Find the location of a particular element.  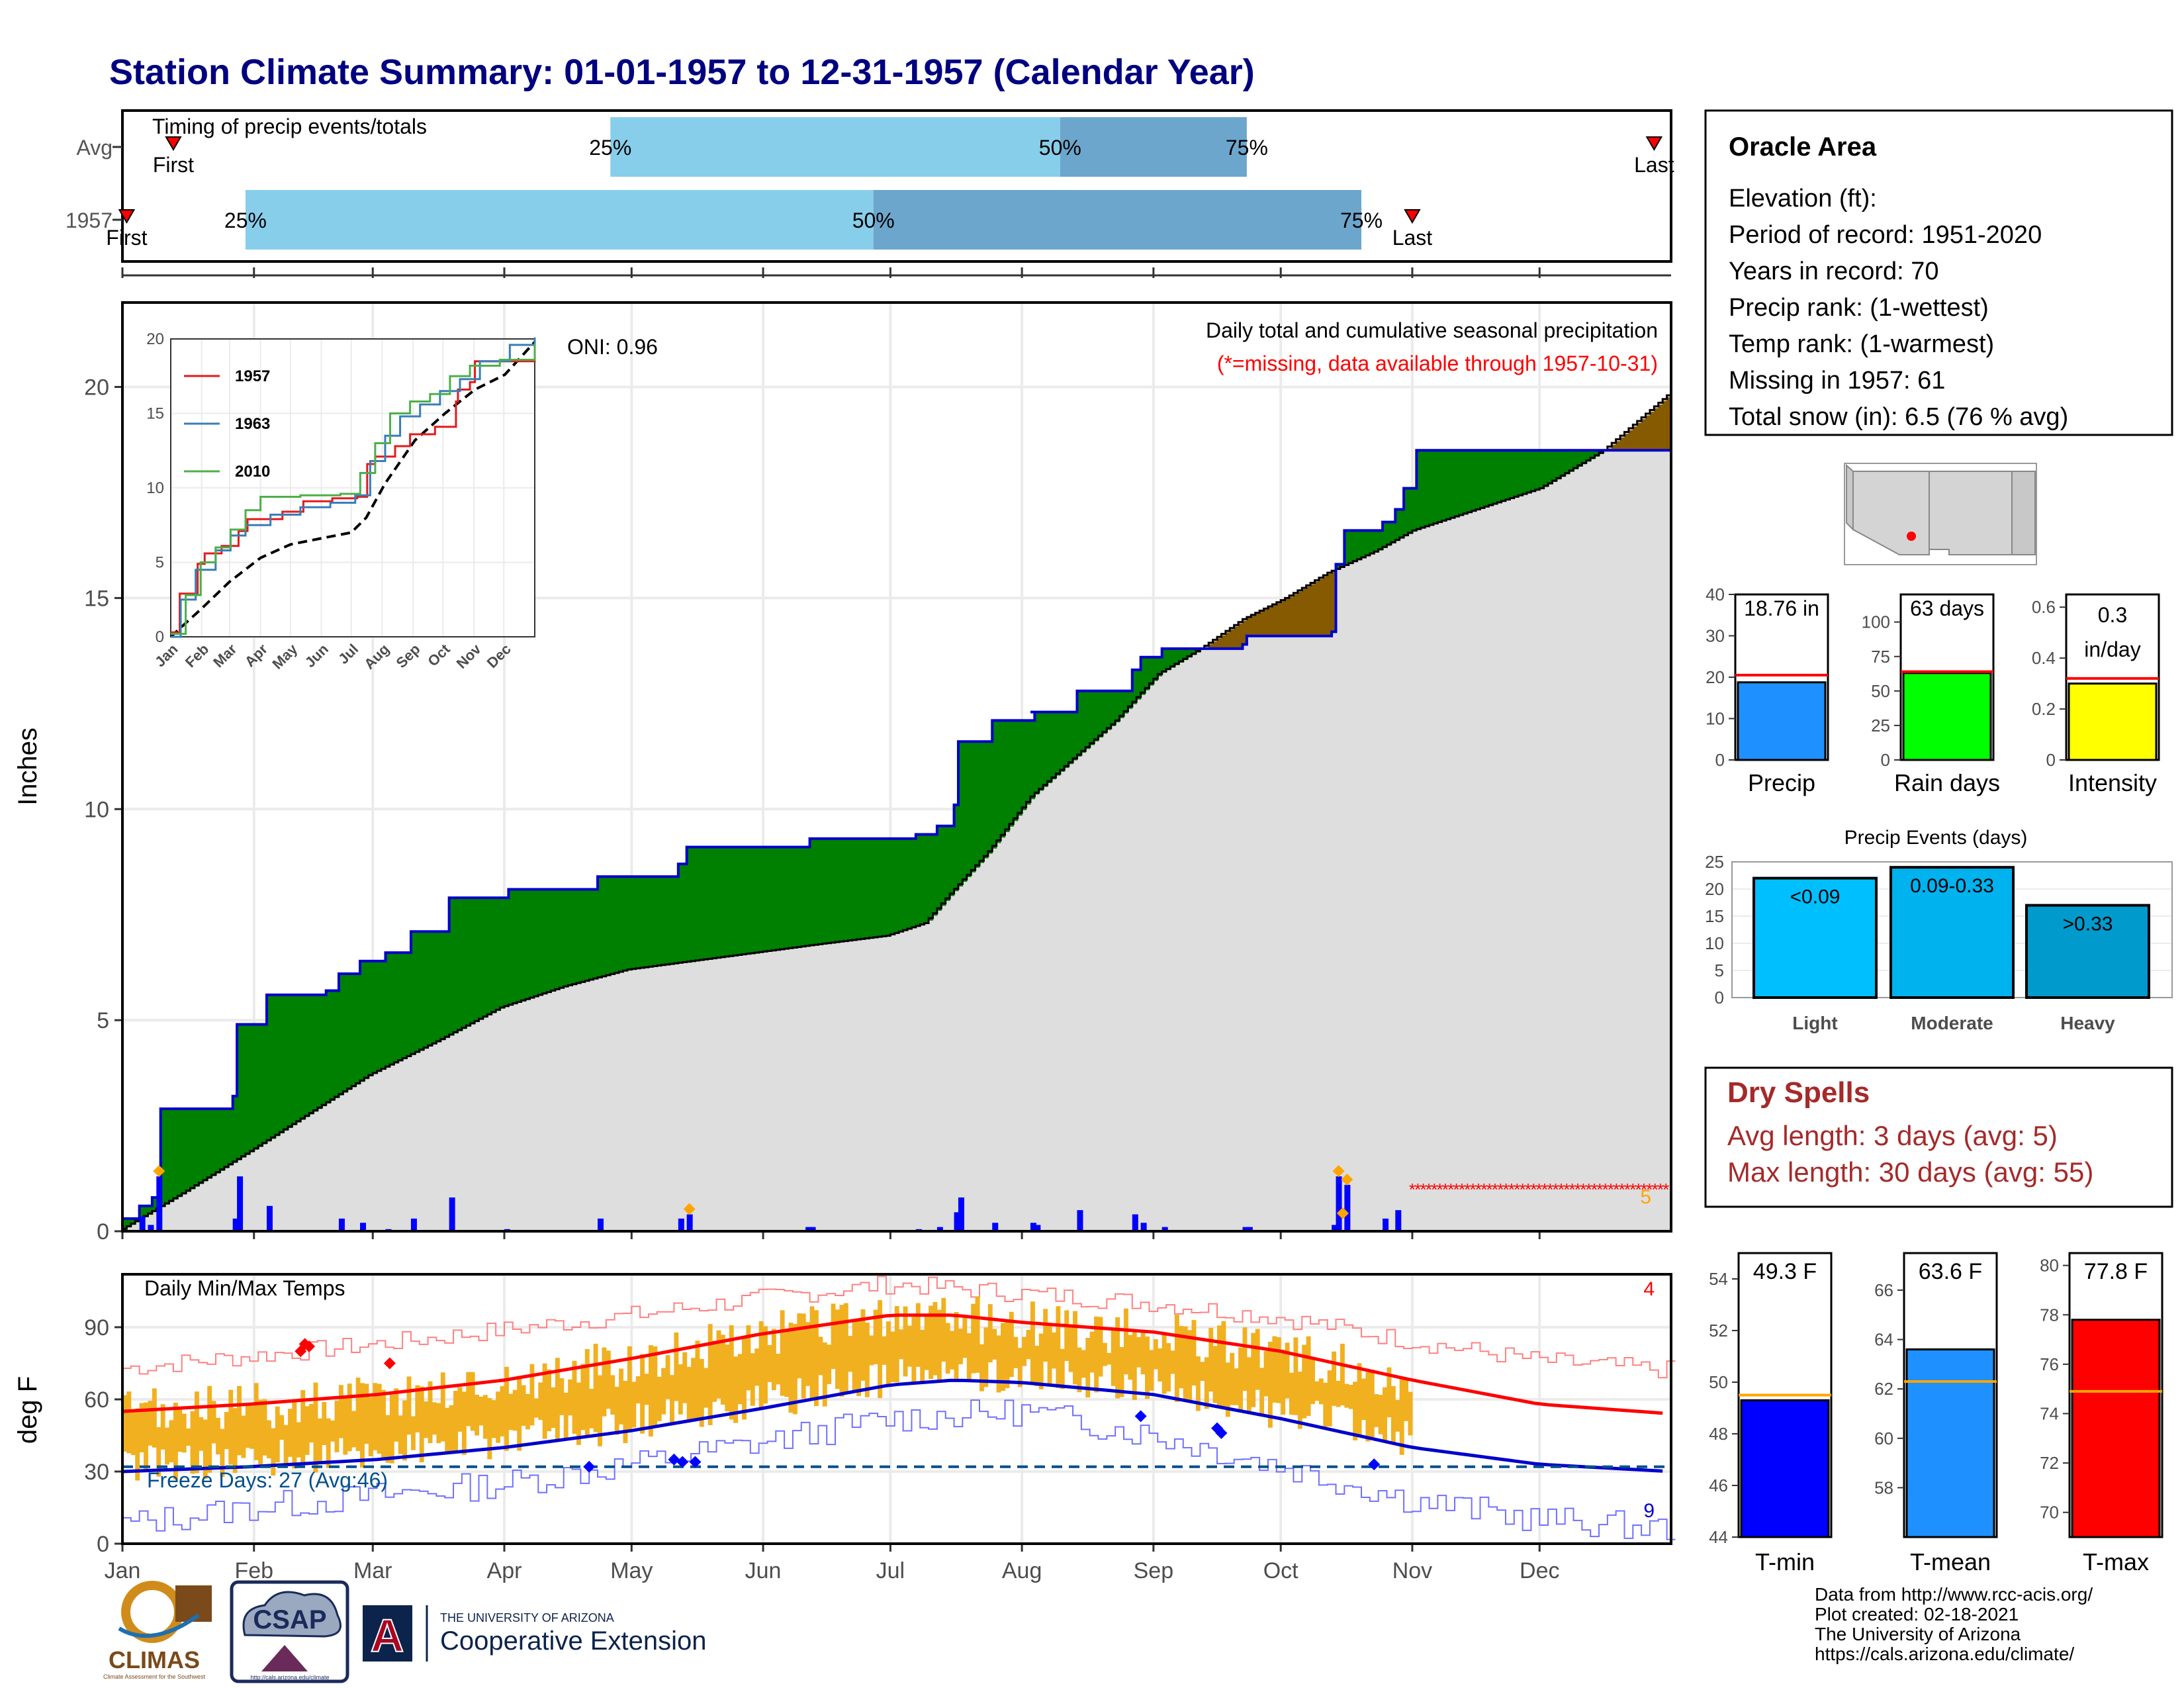

timing-last-marker is located at coordinates (1654, 143).